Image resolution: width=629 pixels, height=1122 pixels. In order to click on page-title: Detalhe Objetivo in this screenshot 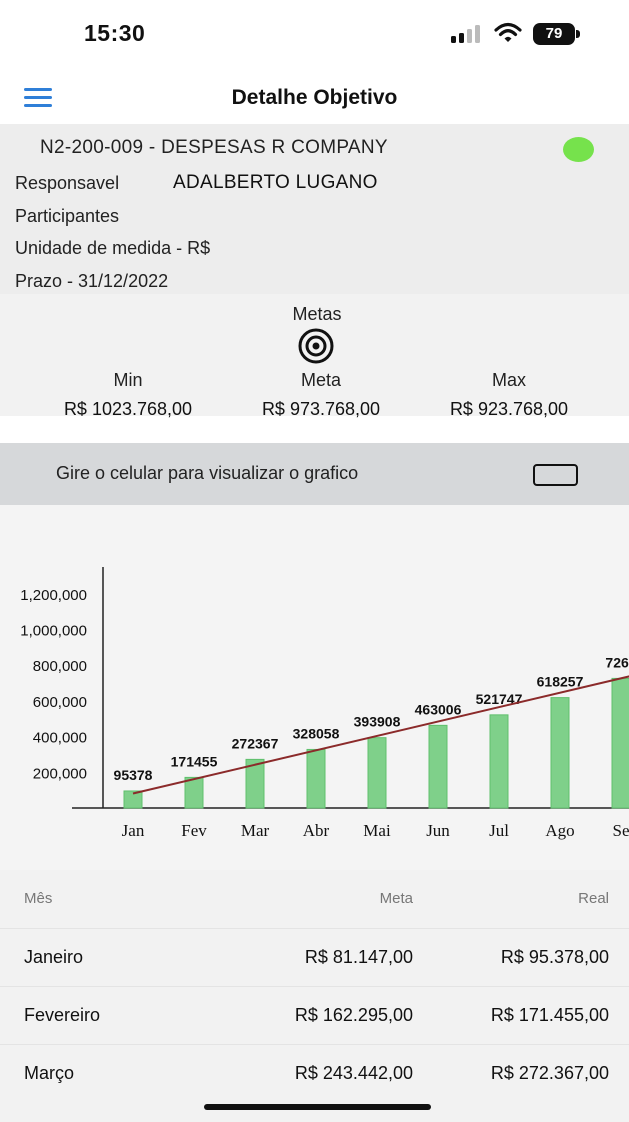, I will do `click(314, 97)`.